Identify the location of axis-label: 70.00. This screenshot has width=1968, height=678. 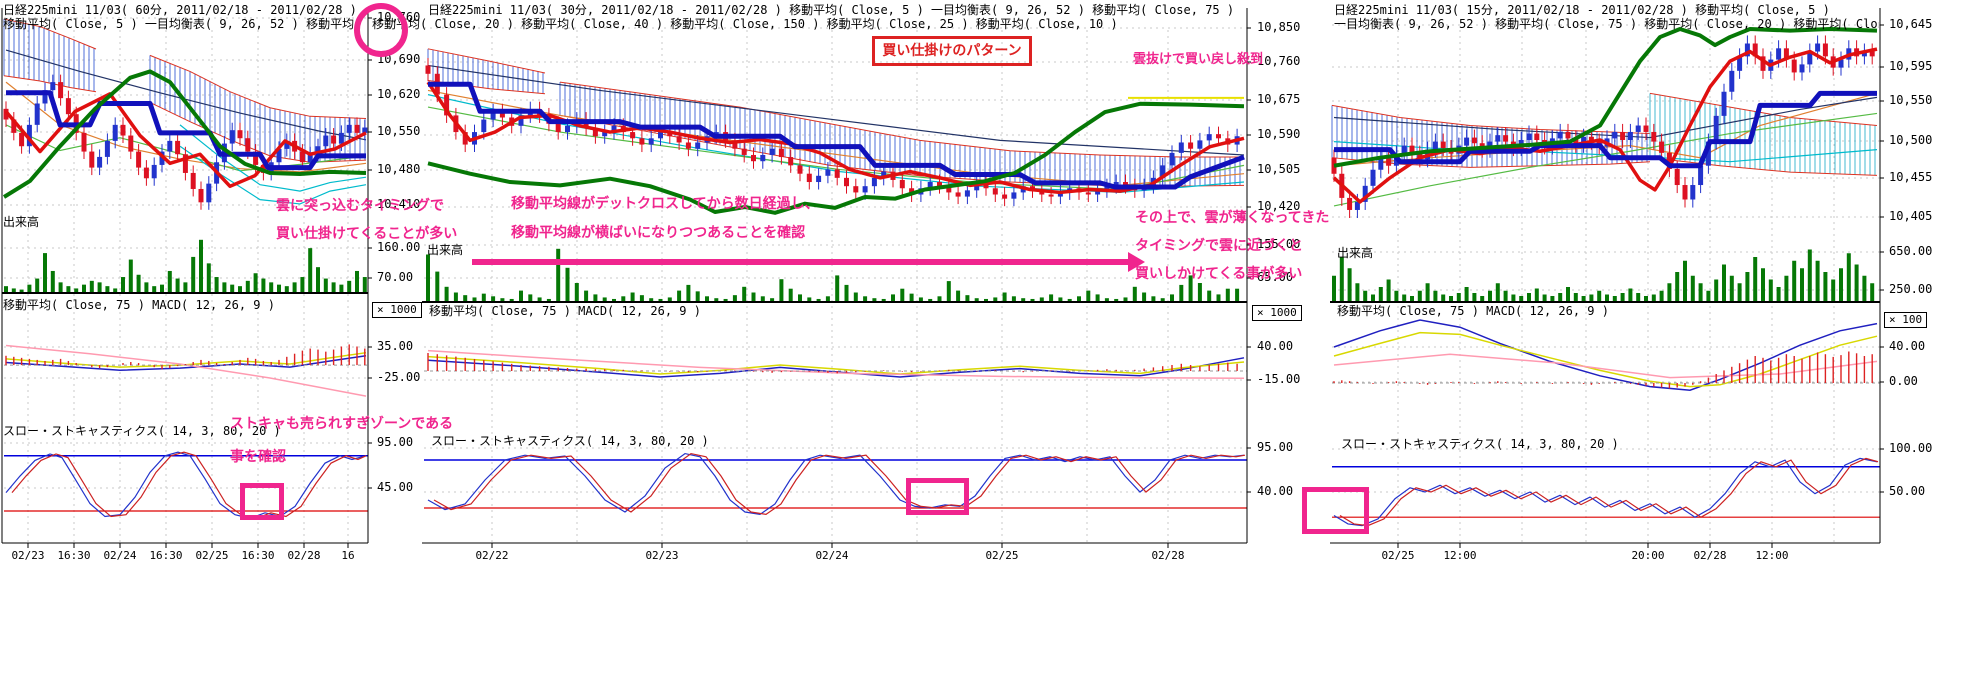
(395, 277).